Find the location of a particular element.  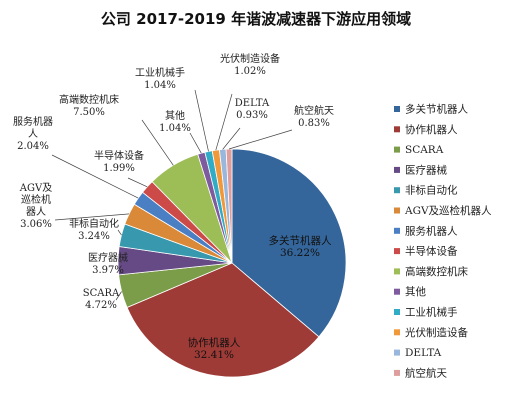

slice-value-label: 2.04% is located at coordinates (33, 146).